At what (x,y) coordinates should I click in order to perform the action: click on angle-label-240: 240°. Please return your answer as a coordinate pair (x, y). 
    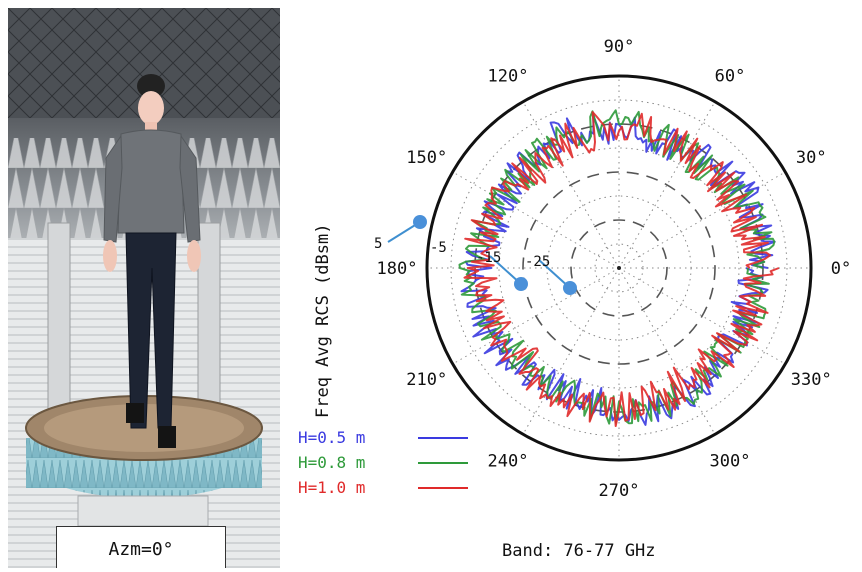
    Looking at the image, I should click on (508, 461).